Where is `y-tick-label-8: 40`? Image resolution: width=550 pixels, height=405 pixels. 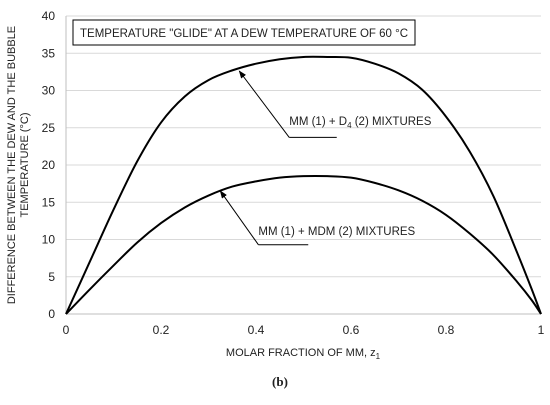
y-tick-label-8: 40 is located at coordinates (49, 16).